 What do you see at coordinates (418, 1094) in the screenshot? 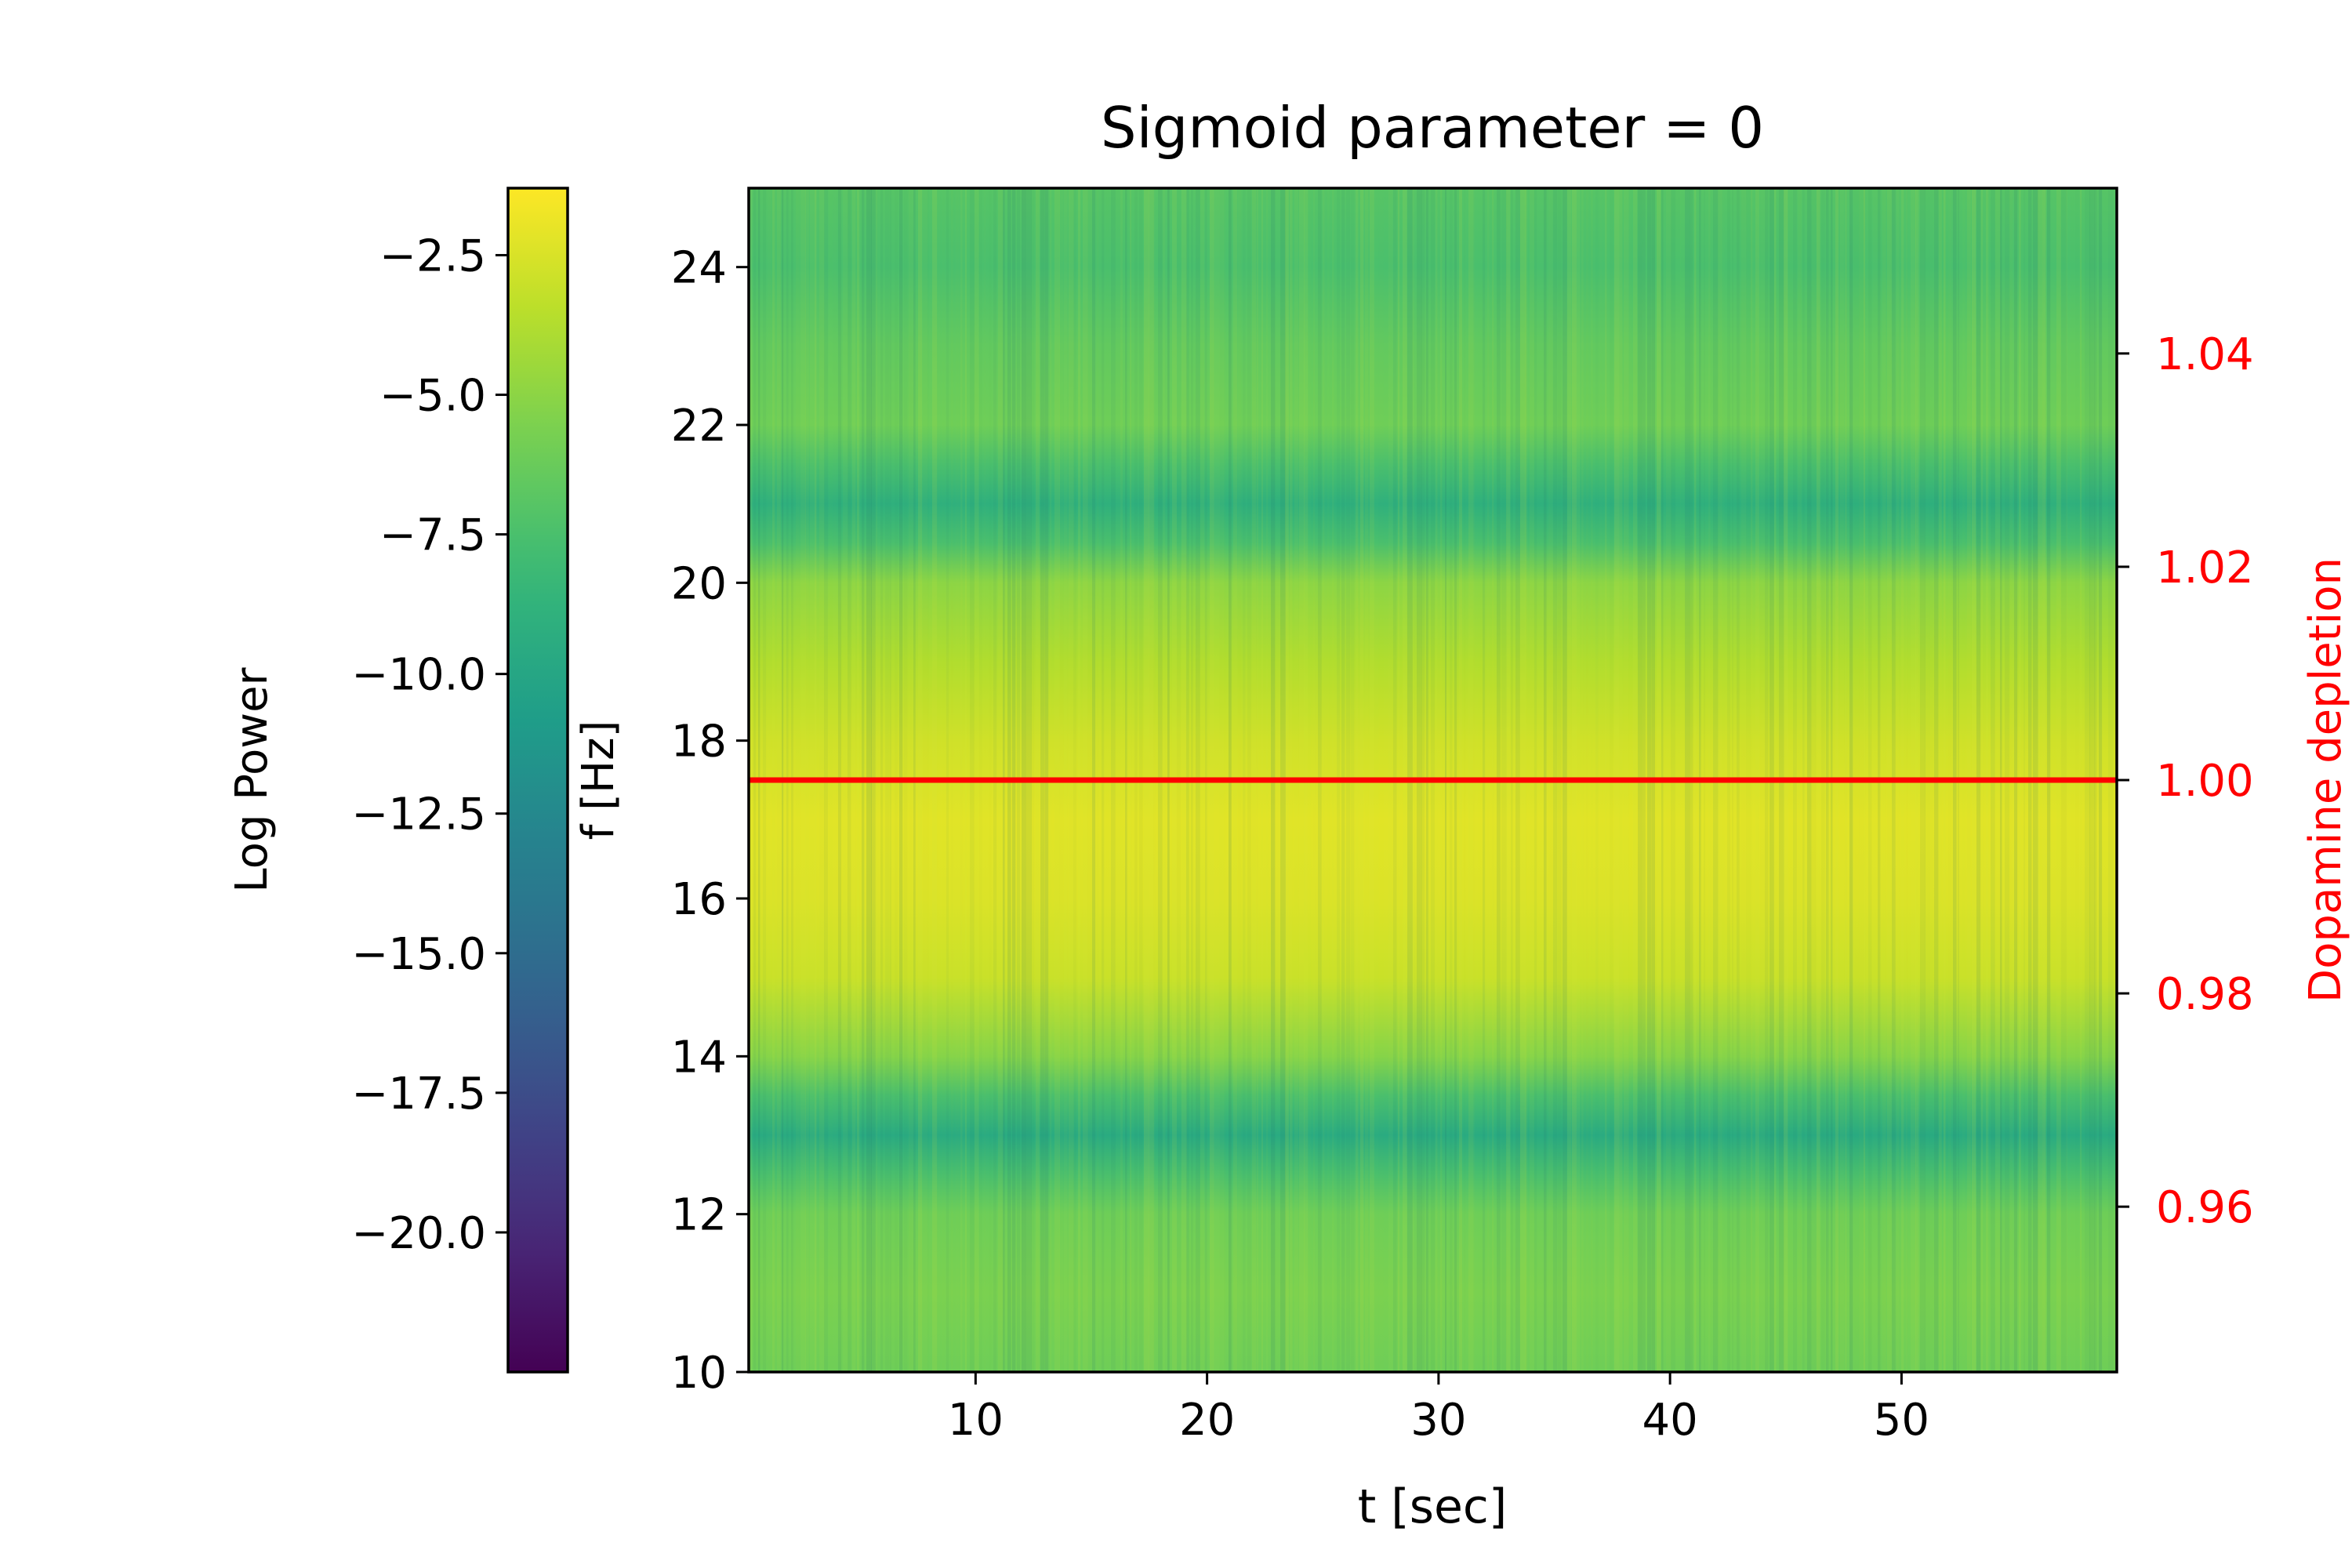
I see `colorbar-tick-label: −17.5` at bounding box center [418, 1094].